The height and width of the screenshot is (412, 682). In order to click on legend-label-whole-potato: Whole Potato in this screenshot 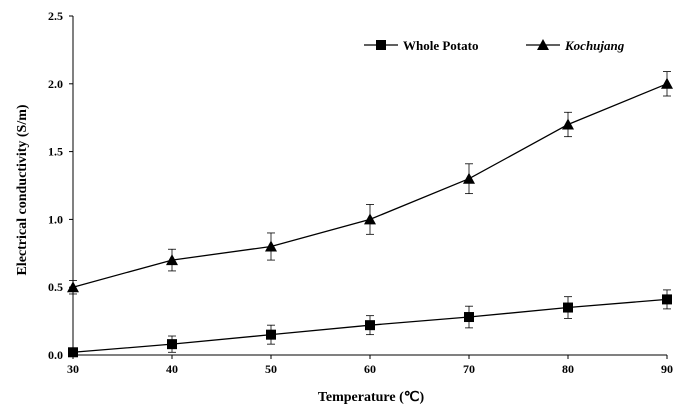, I will do `click(440, 45)`.